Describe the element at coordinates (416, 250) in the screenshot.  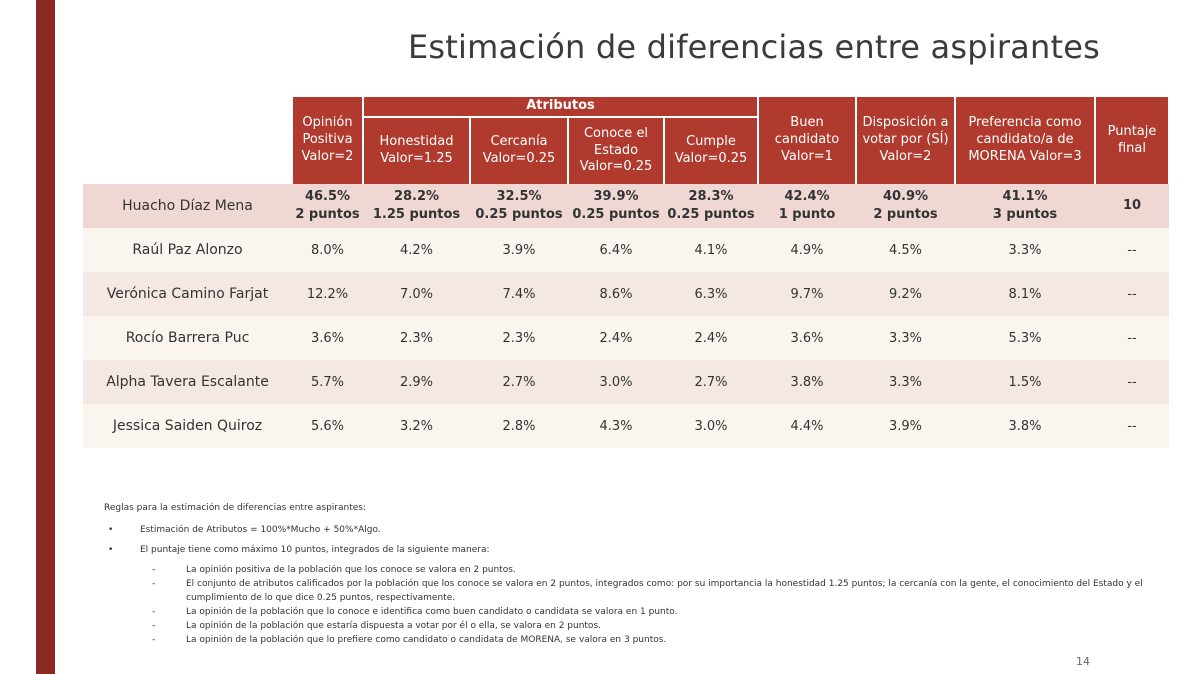
I see `cell-honestidad: 4.2%` at that location.